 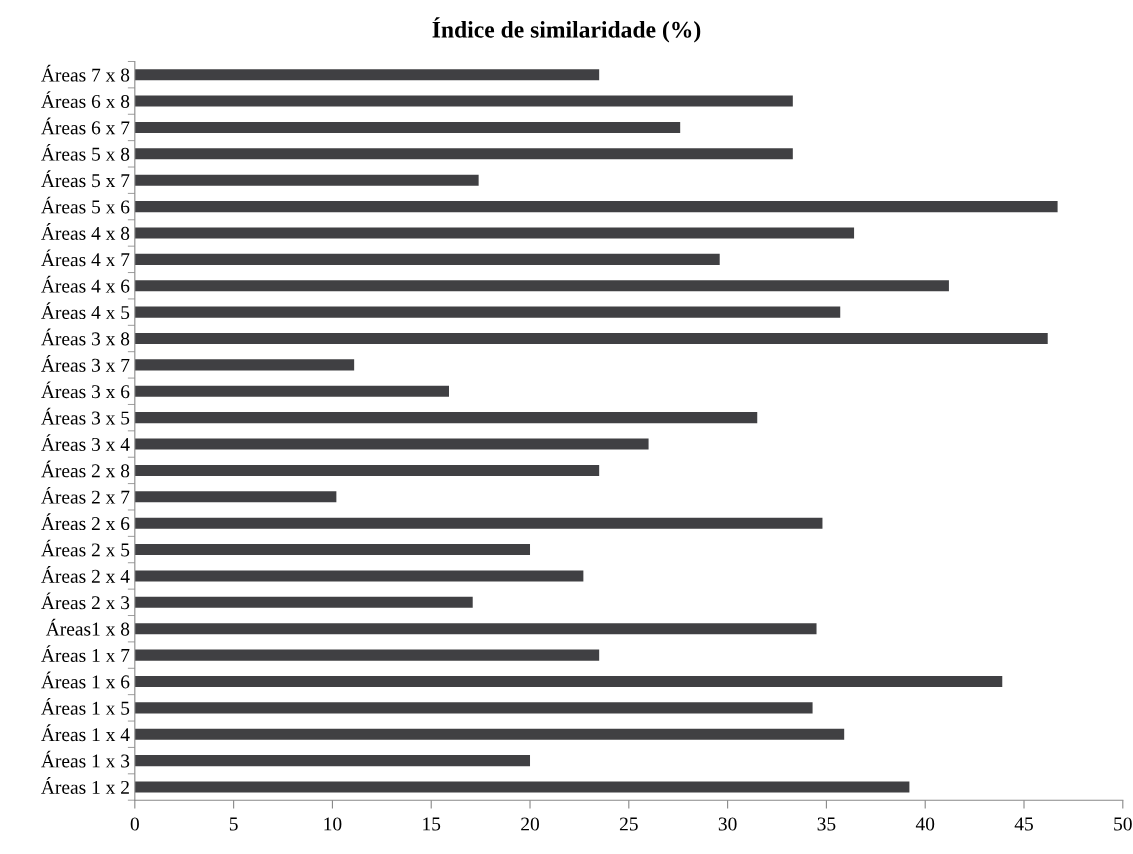 What do you see at coordinates (1023, 824) in the screenshot?
I see `x-tick-label: 45` at bounding box center [1023, 824].